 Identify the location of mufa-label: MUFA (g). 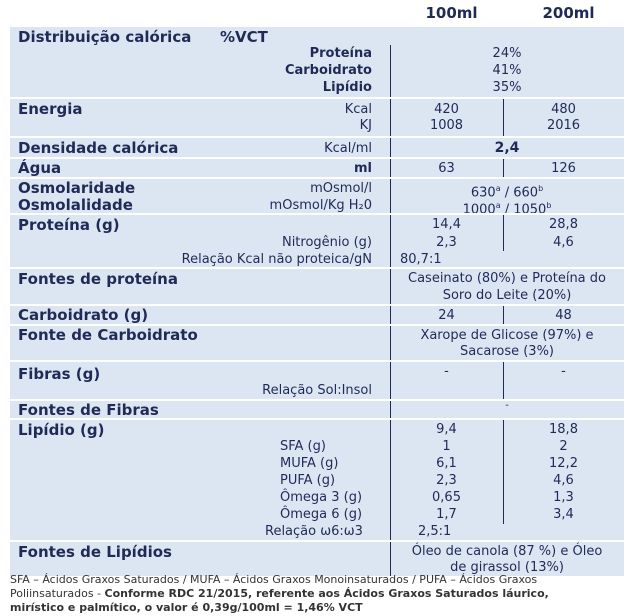
(309, 463).